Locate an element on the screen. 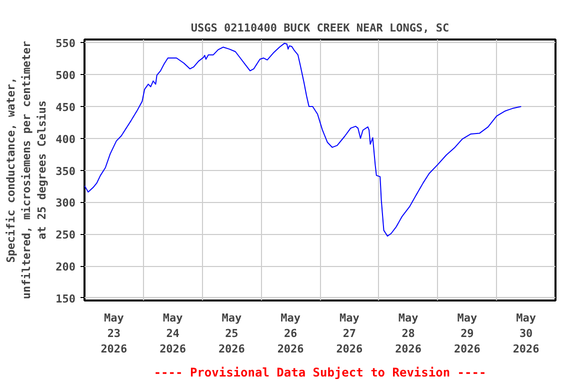  text: ---- Provisional Data Subject to Revision ---- is located at coordinates (320, 373).